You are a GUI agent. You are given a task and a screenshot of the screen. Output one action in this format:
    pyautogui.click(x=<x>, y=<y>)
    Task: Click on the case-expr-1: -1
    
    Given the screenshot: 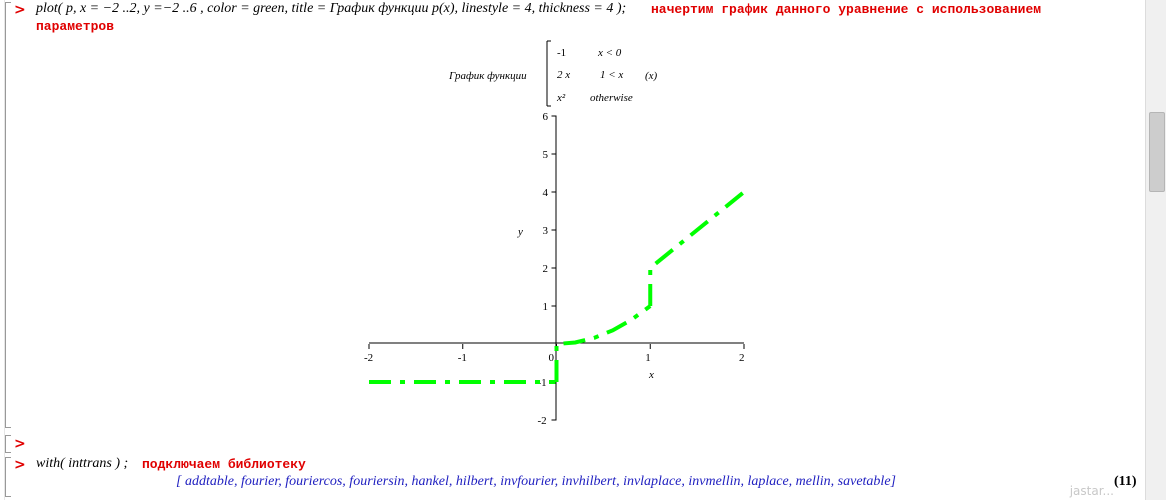 What is the action you would take?
    pyautogui.click(x=561, y=53)
    